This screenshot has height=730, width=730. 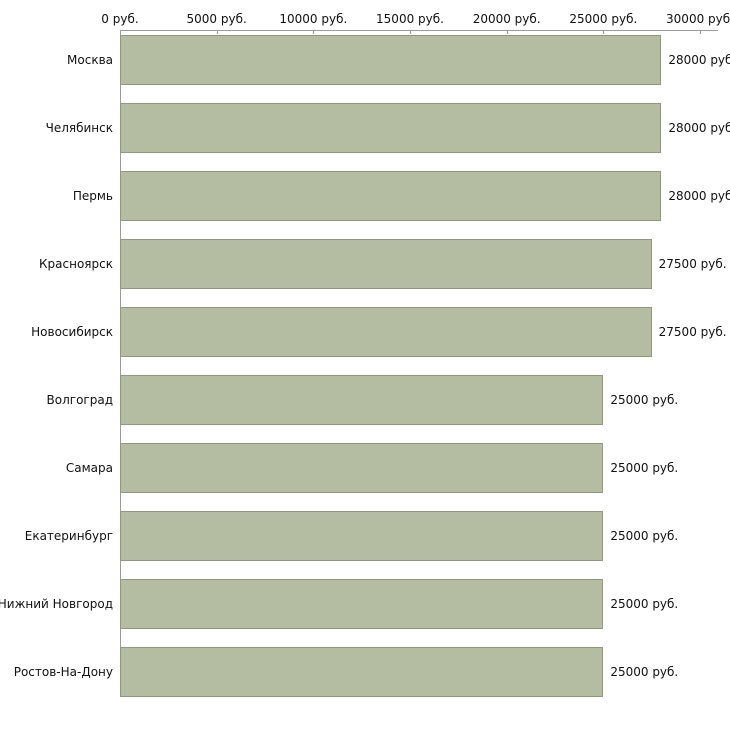 What do you see at coordinates (63, 672) in the screenshot?
I see `category-label: Ростов-На-Дону` at bounding box center [63, 672].